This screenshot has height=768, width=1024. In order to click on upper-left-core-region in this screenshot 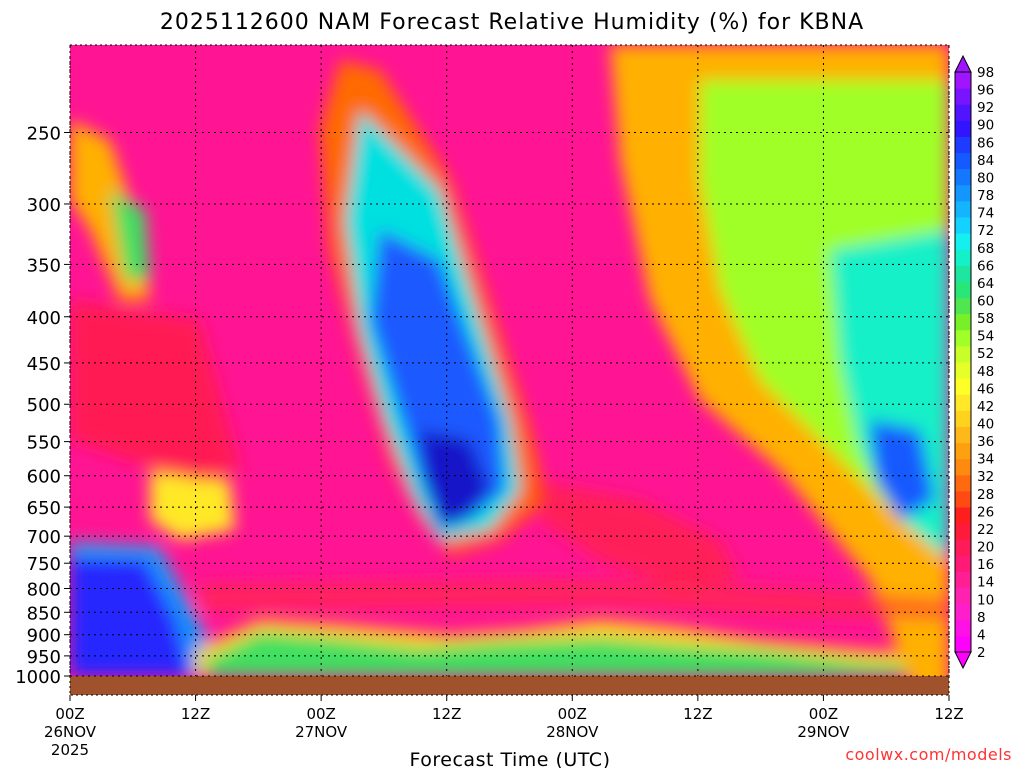, I will do `click(130, 235)`.